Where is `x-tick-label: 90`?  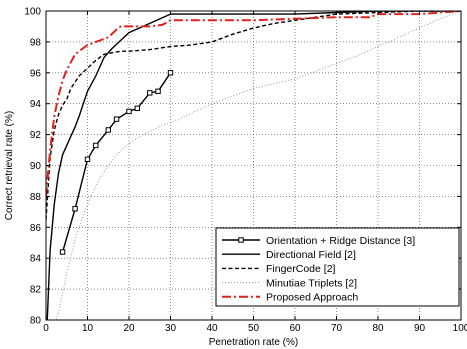
x-tick-label: 90 is located at coordinates (420, 328).